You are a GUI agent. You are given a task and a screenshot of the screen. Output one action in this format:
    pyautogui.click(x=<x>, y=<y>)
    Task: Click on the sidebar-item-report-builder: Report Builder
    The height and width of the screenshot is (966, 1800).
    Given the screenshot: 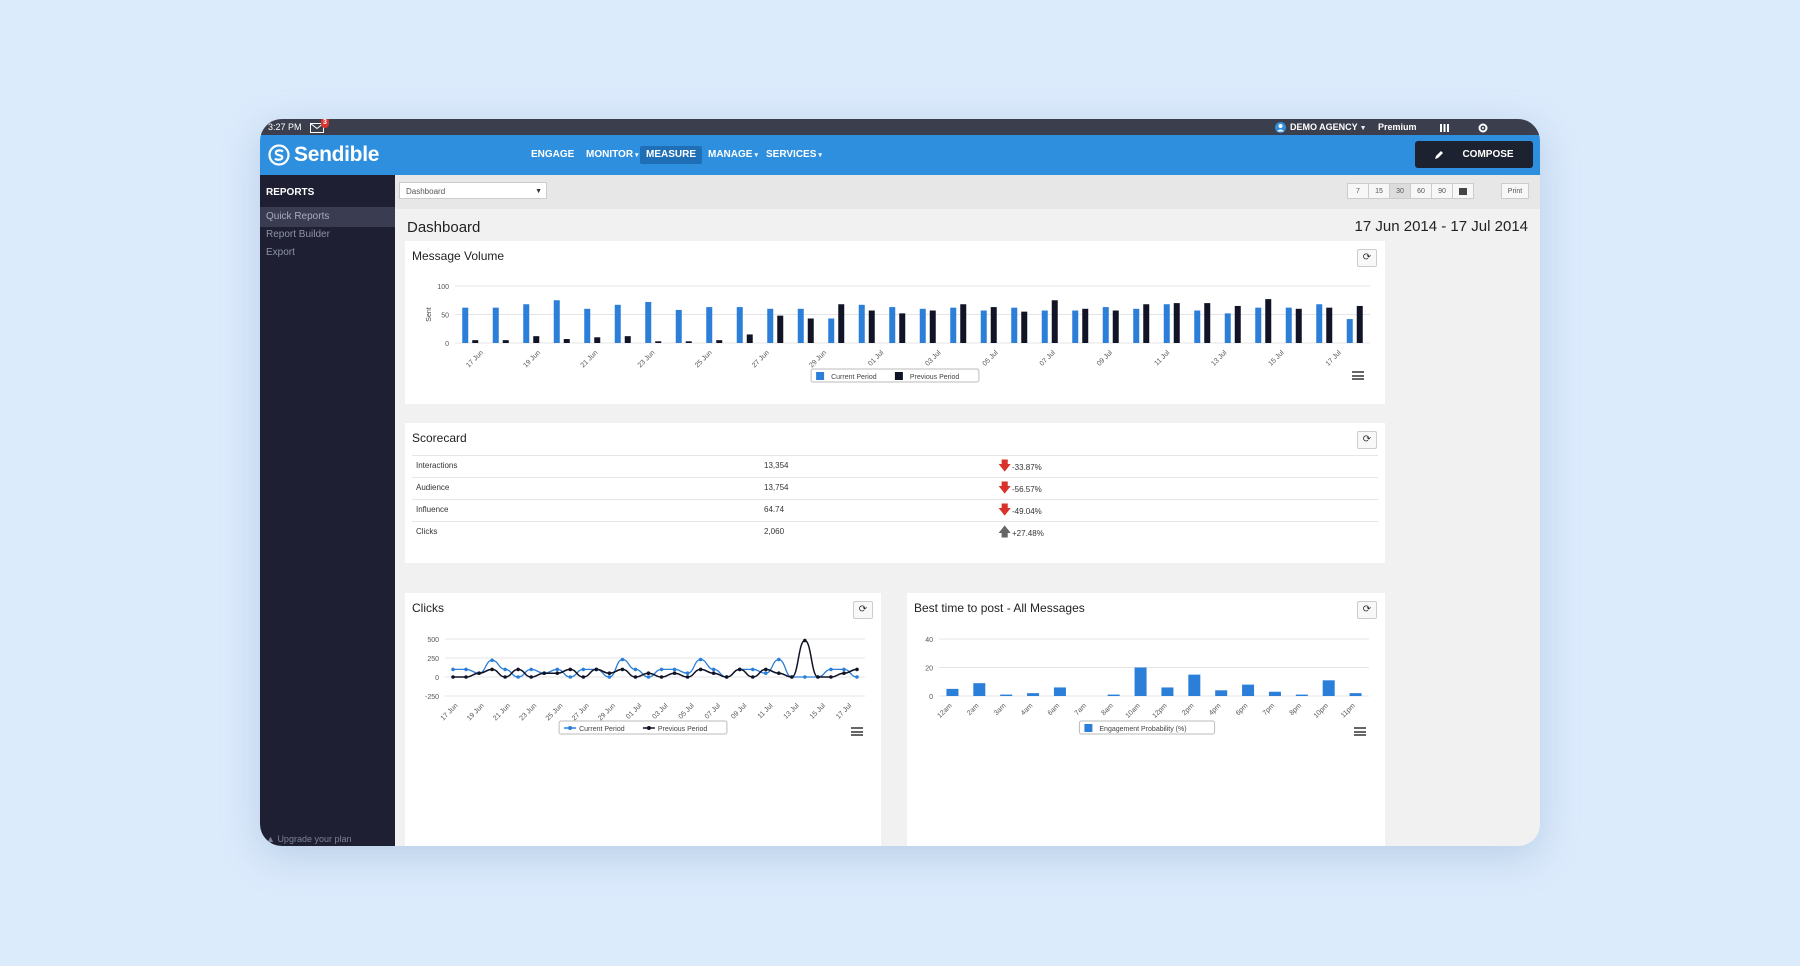 What is the action you would take?
    pyautogui.click(x=298, y=234)
    